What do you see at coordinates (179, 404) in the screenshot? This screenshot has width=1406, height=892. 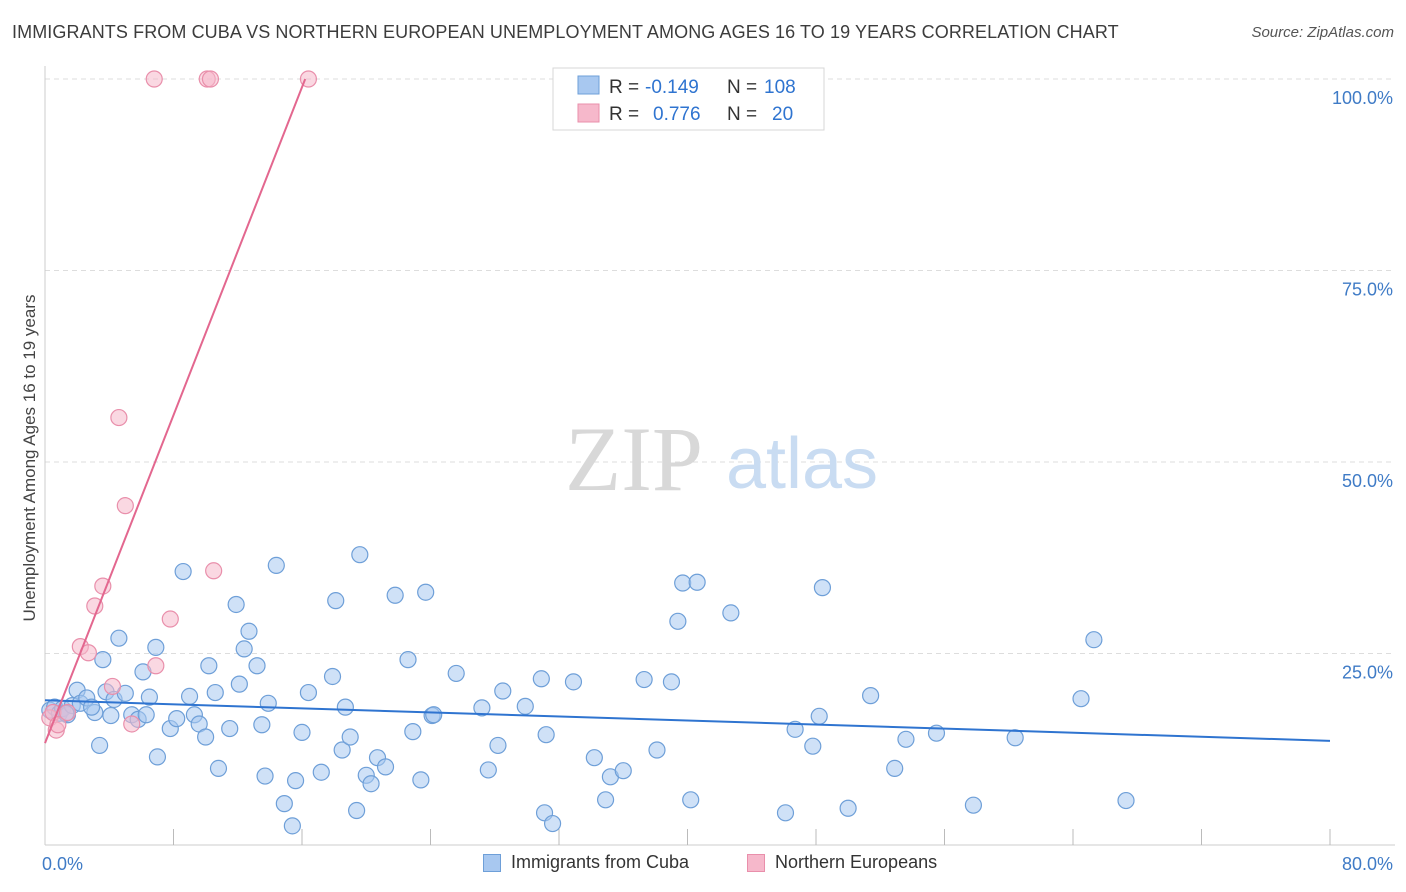 I see `series-northern-europeans` at bounding box center [179, 404].